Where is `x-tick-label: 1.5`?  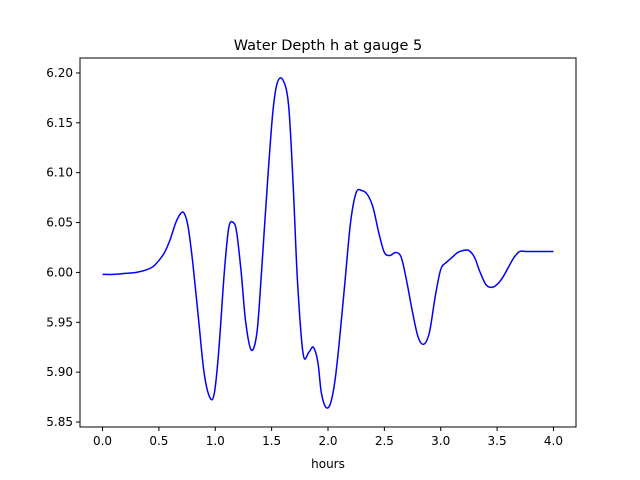 x-tick-label: 1.5 is located at coordinates (271, 441).